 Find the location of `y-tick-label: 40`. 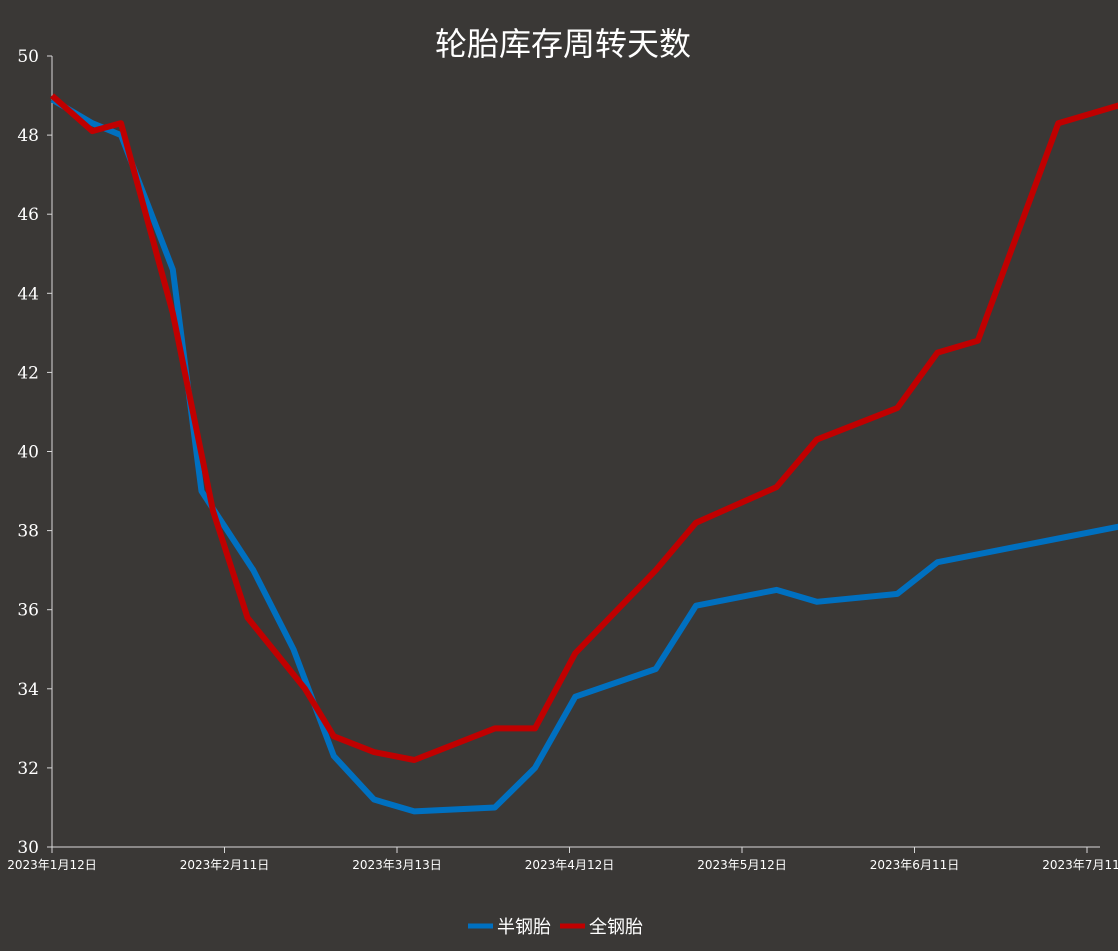

y-tick-label: 40 is located at coordinates (28, 453).